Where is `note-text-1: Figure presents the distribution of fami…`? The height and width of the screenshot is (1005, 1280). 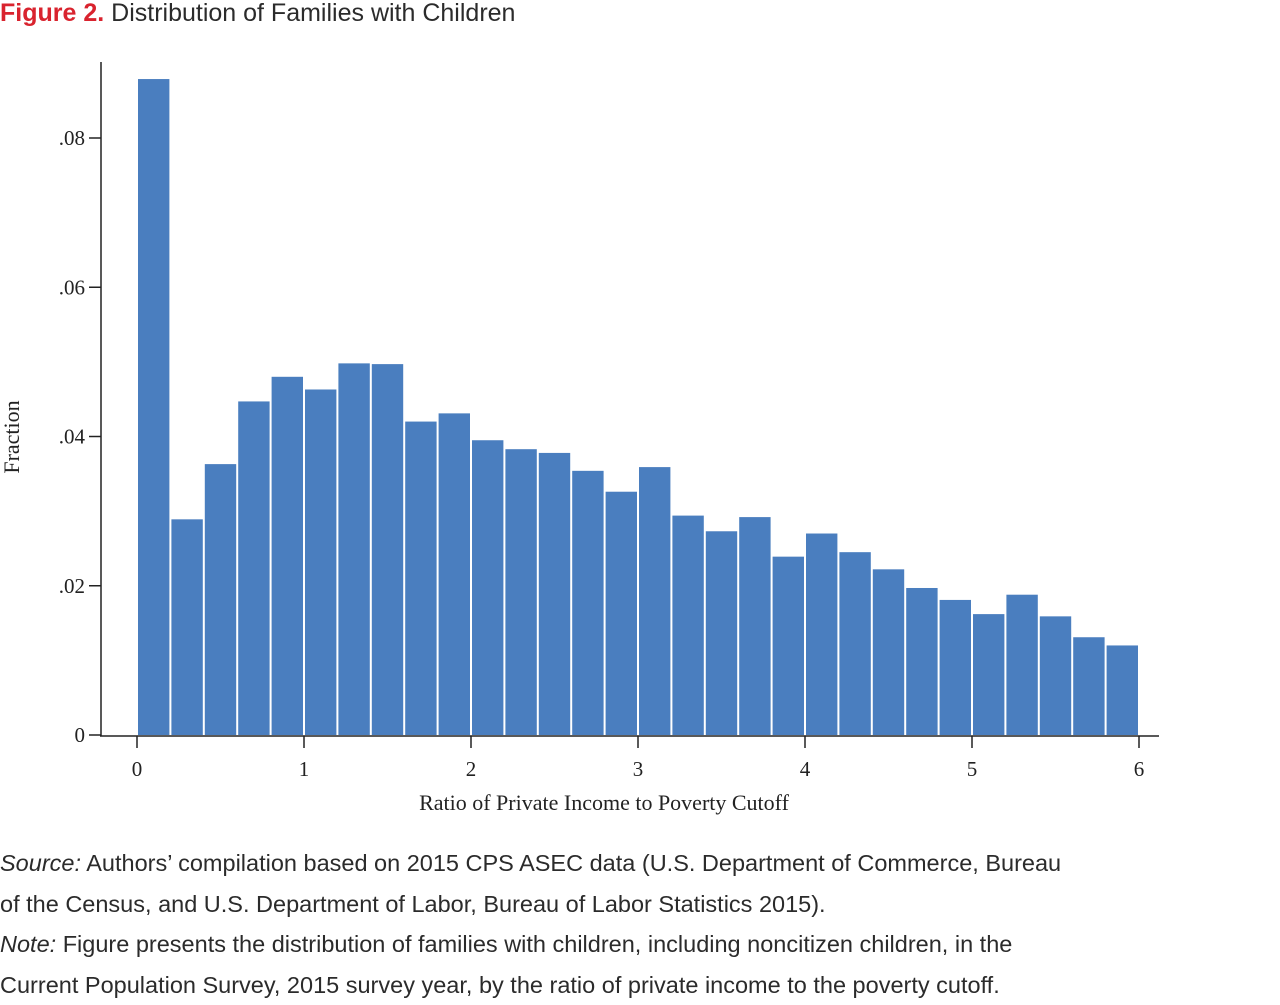
note-text-1: Figure presents the distribution of fami… is located at coordinates (538, 944).